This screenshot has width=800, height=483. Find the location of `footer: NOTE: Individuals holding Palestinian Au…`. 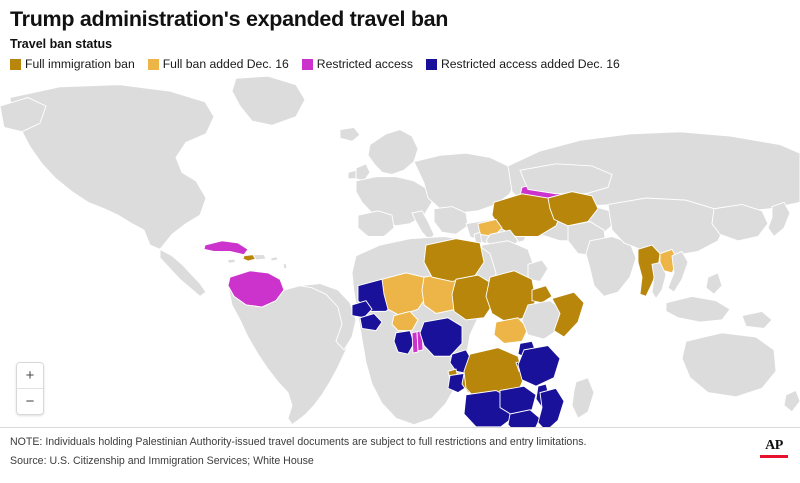

footer: NOTE: Individuals holding Palestinian Au… is located at coordinates (400, 455).